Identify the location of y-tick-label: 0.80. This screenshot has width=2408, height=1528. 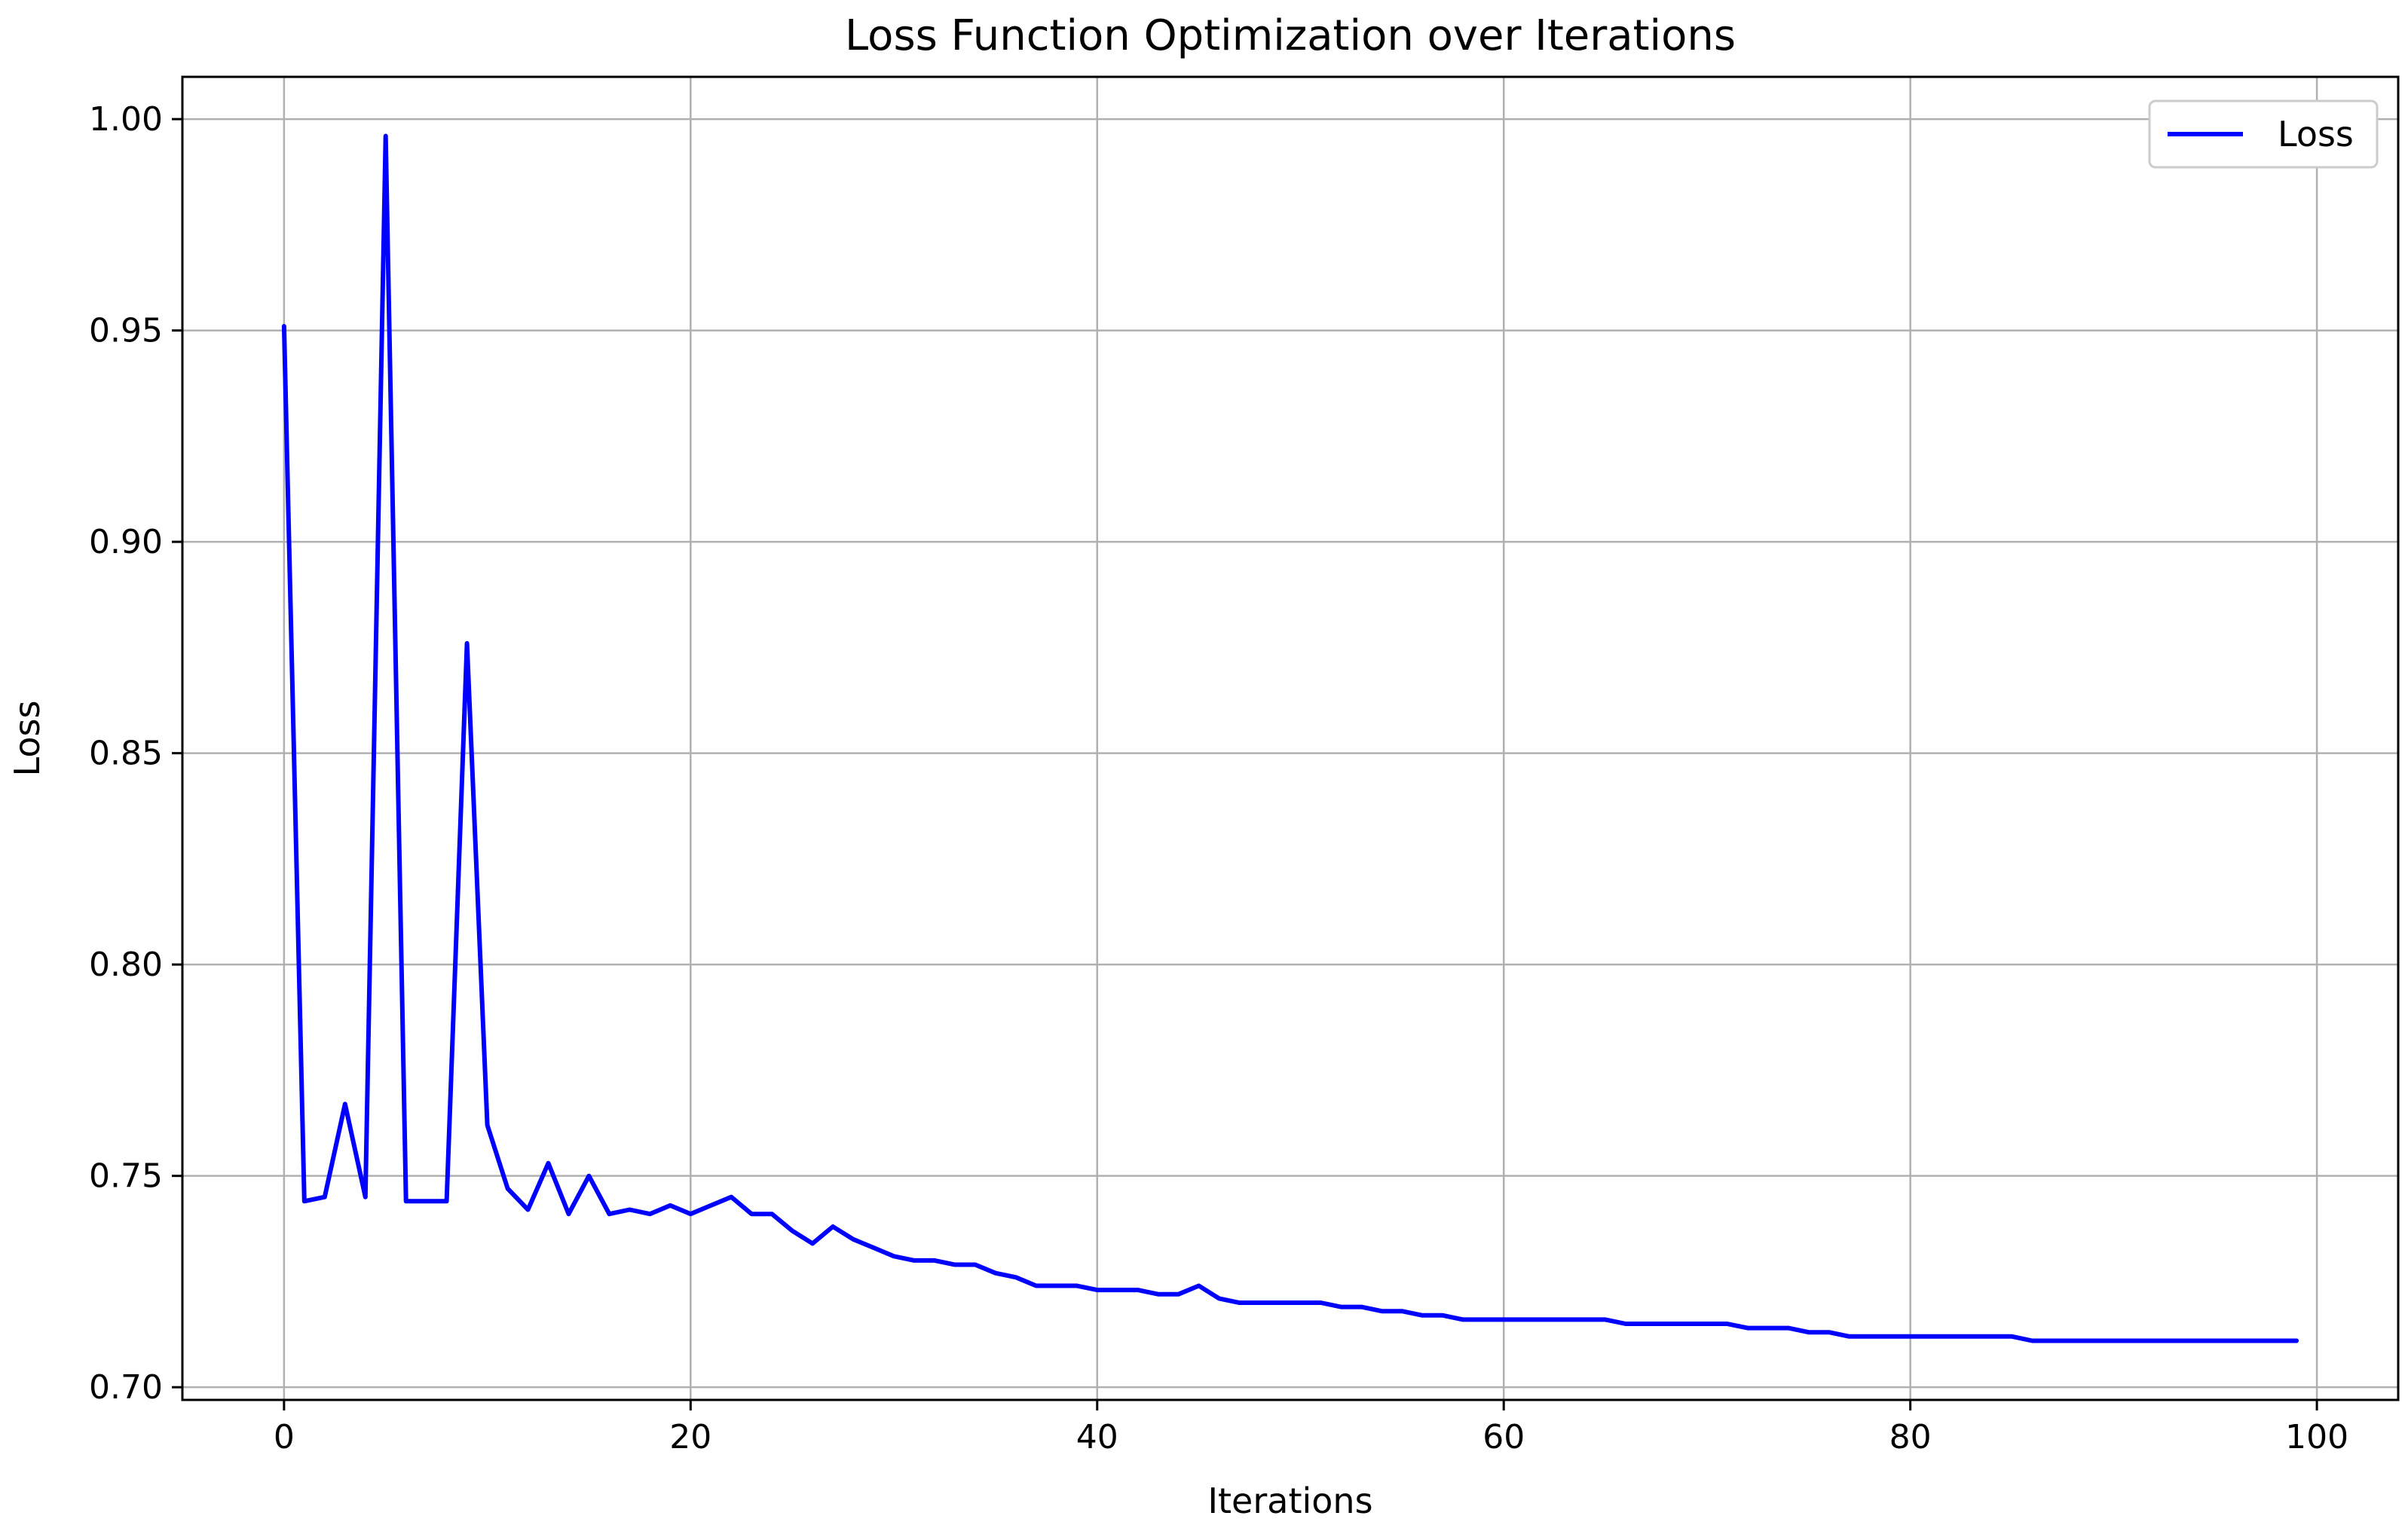
(126, 965).